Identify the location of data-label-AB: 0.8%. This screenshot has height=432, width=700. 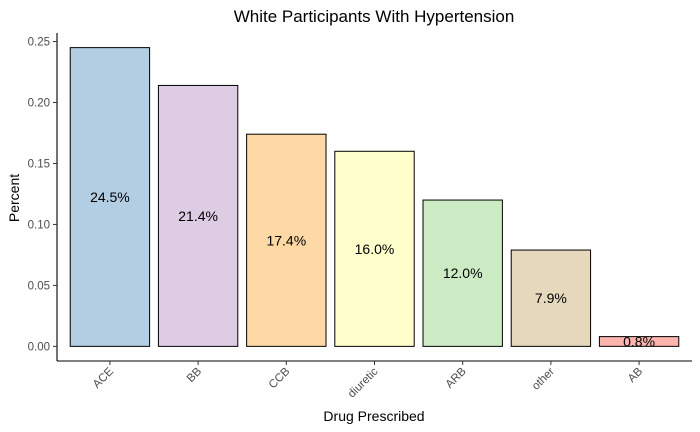
(639, 341).